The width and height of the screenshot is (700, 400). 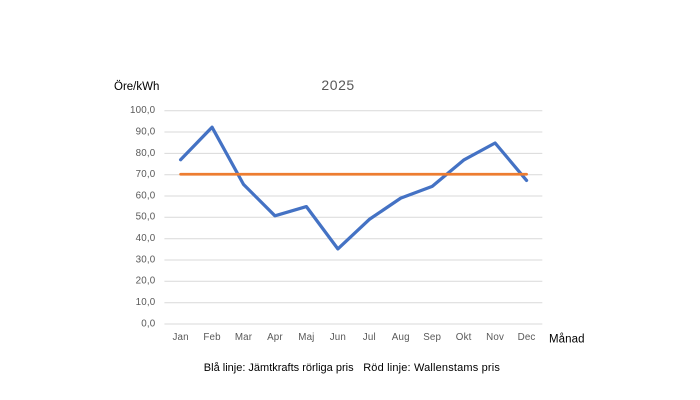 I want to click on svg-text: 20,0, so click(x=146, y=281).